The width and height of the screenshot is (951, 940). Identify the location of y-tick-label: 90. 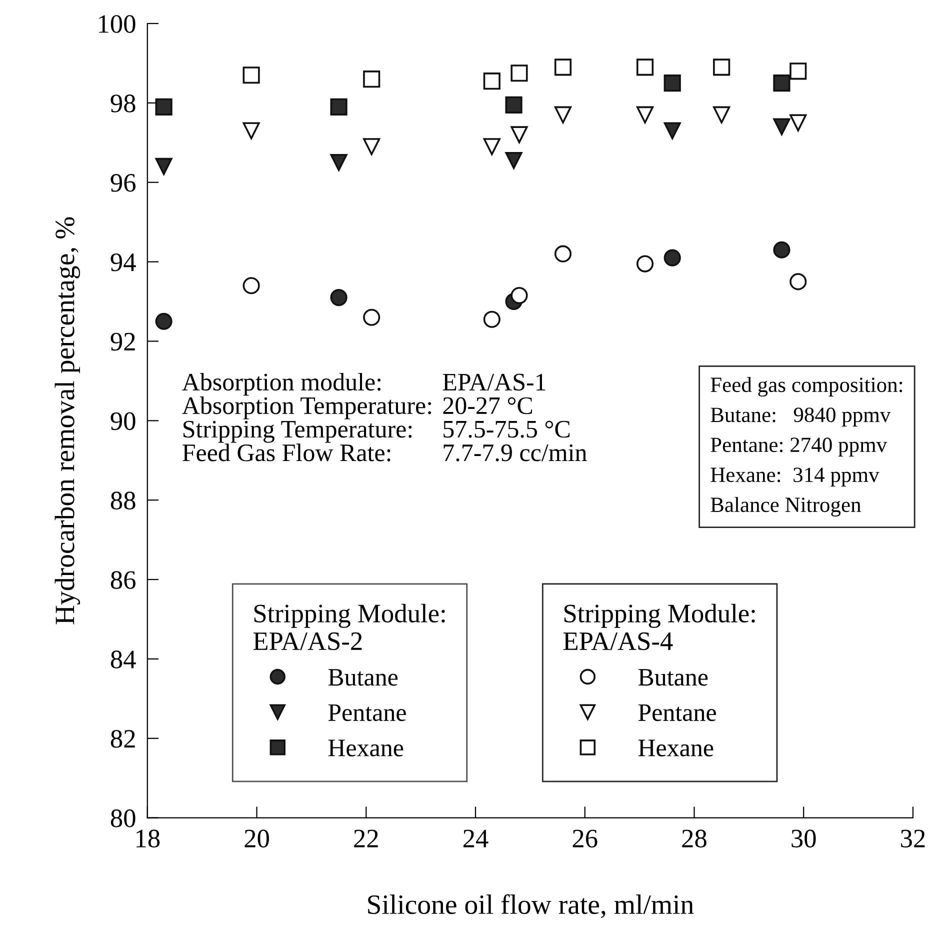
(123, 421).